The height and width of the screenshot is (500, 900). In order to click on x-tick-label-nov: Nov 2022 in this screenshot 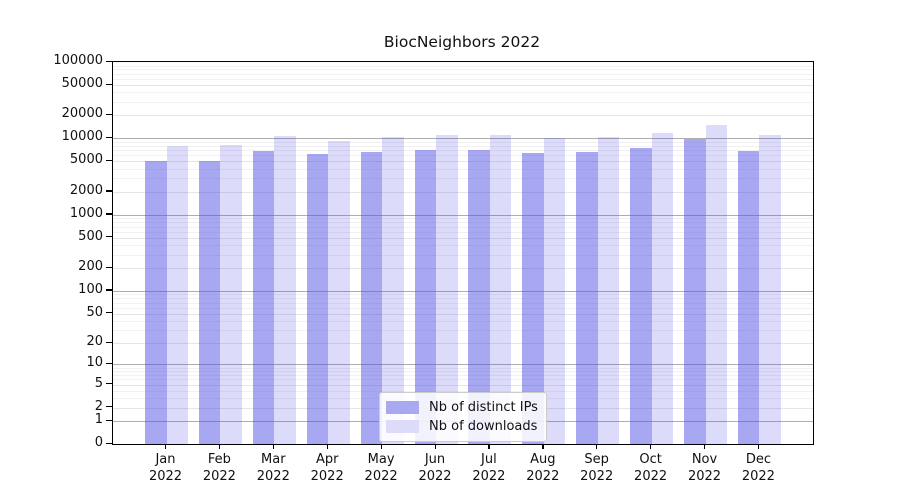, I will do `click(704, 468)`.